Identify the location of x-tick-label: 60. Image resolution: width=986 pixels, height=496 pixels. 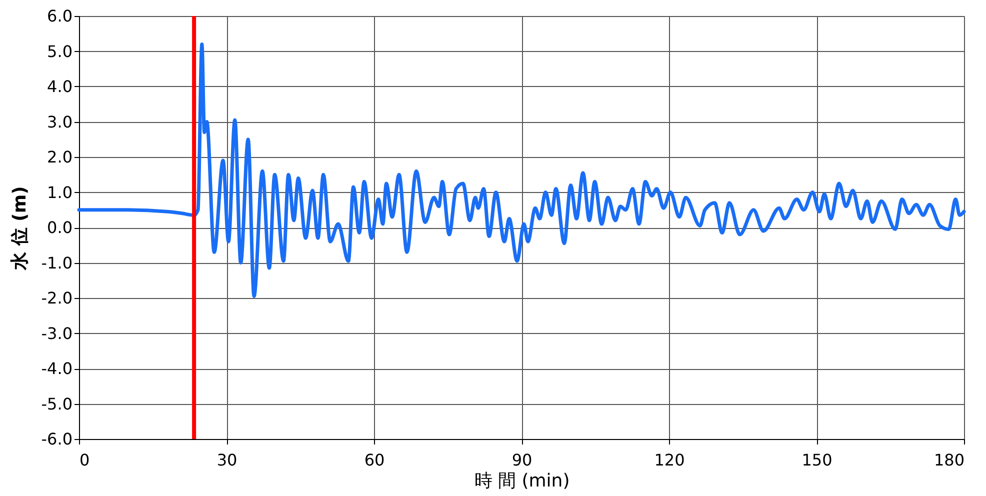
(374, 460).